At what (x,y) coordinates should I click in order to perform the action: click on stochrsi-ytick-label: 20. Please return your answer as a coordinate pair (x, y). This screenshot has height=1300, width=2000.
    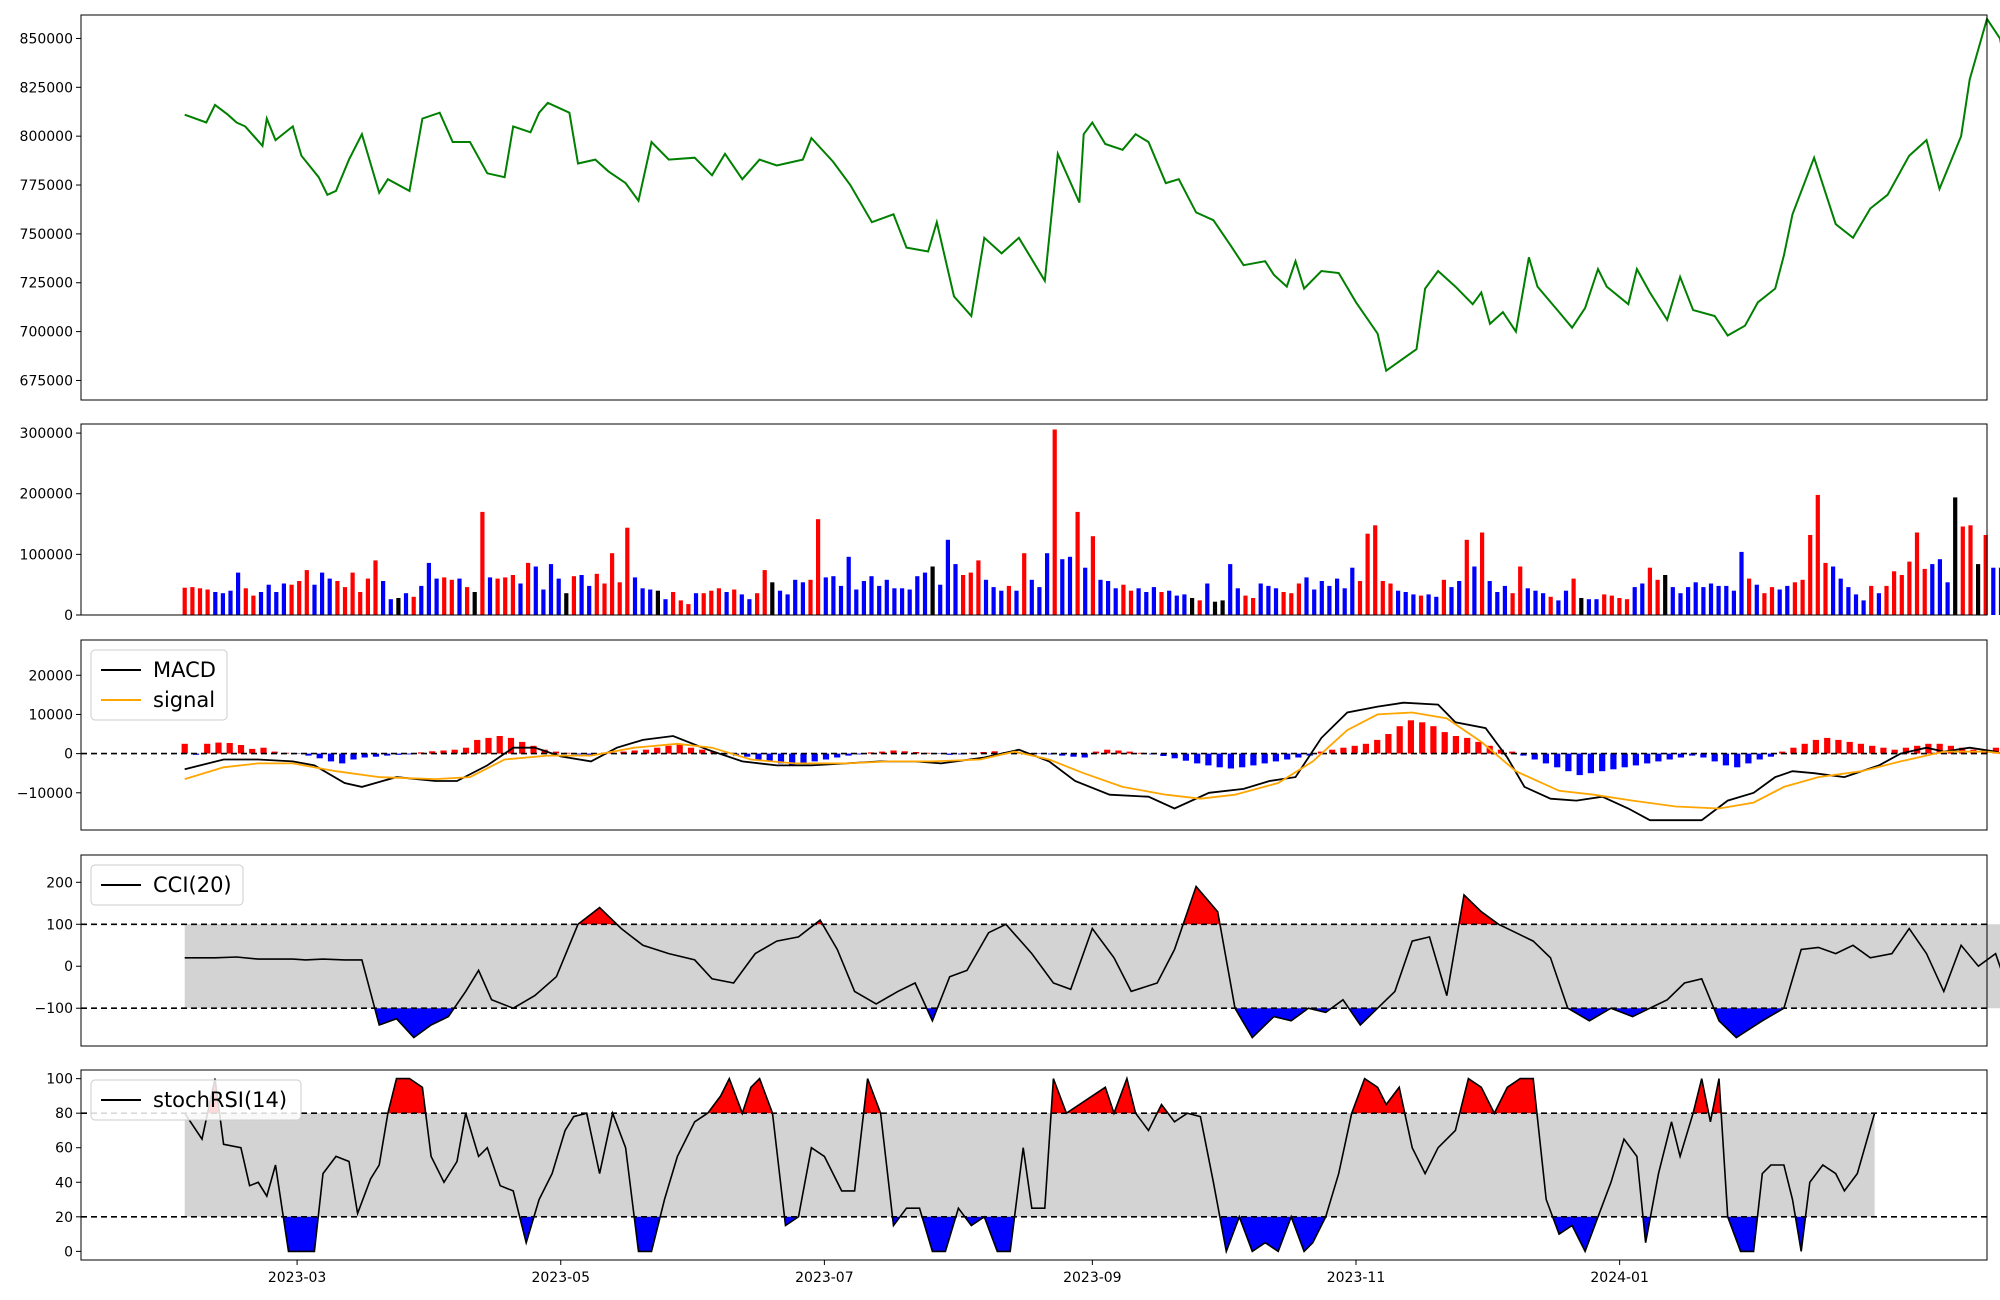
    Looking at the image, I should click on (64, 1218).